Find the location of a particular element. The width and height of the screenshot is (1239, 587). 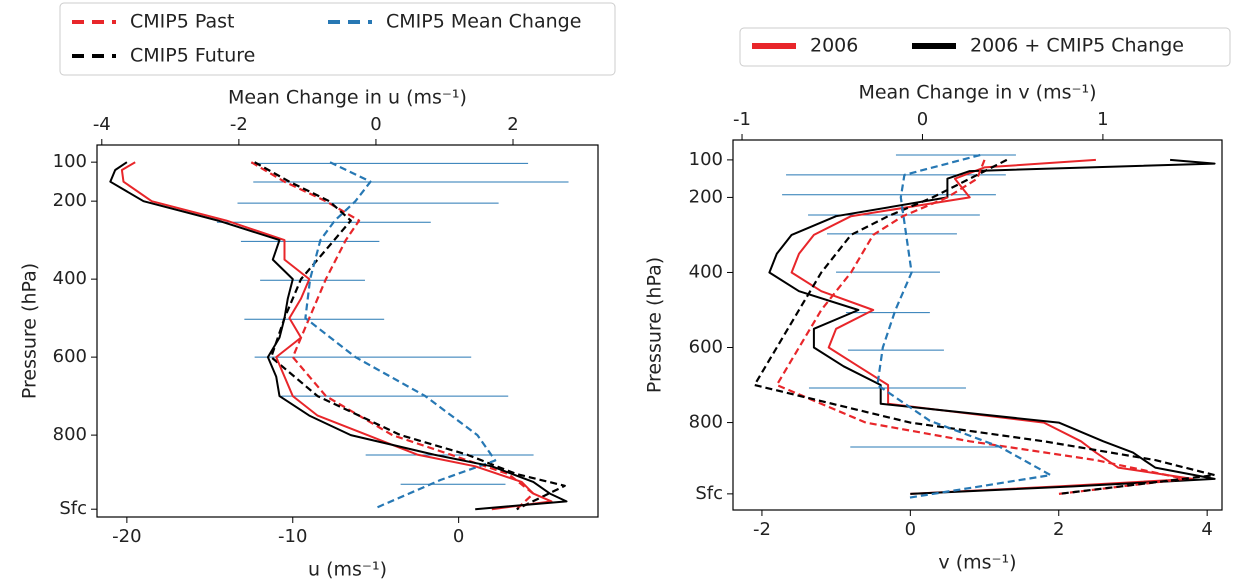

legend-label: CMIP5 Future is located at coordinates (192, 56).